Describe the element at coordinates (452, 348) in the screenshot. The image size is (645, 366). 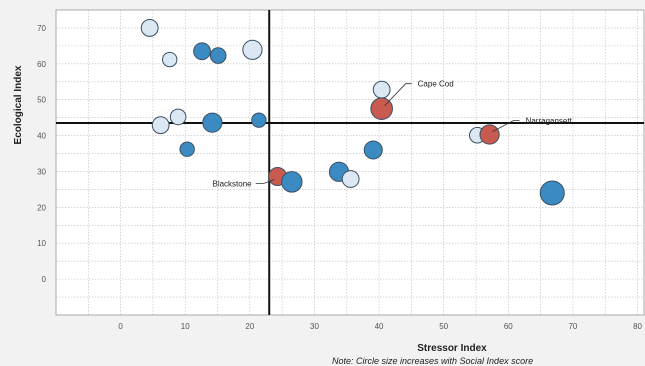
I see `x-axis-label: Stressor Index` at that location.